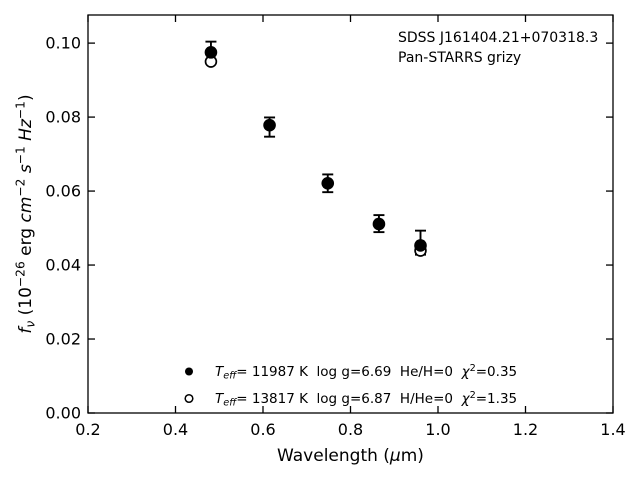  I want to click on y-axis-label: fν (10−26 erg cm−2 s−1 Hz−1), so click(26, 213).